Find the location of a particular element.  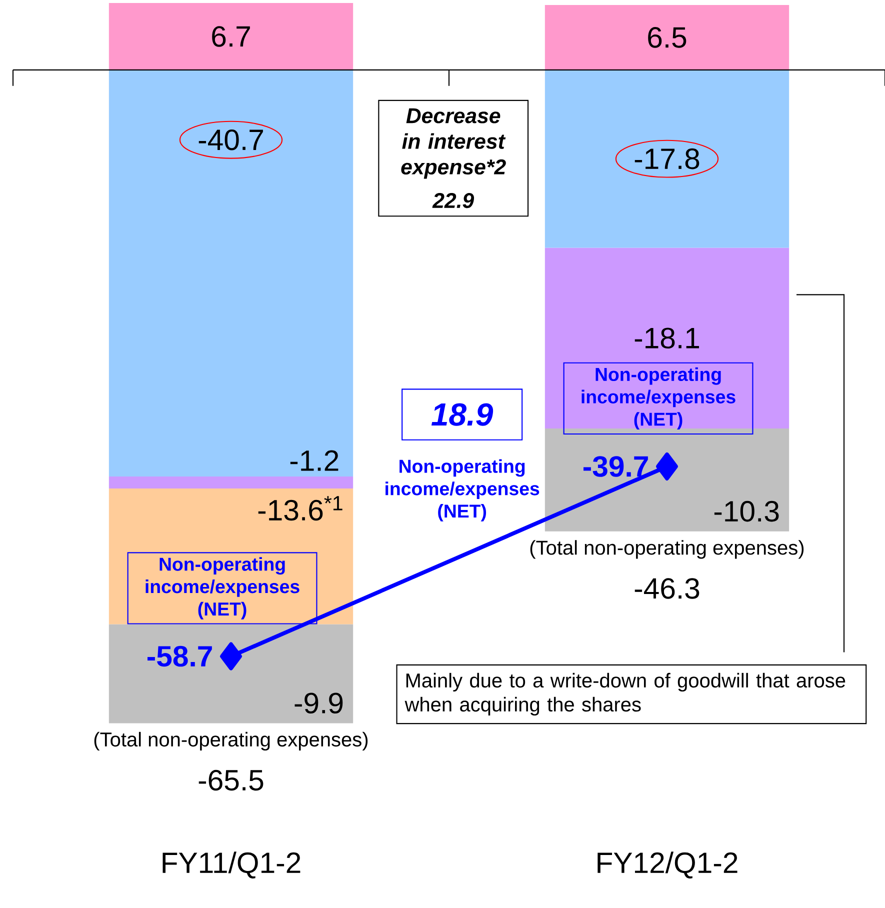

data-label: 6.5 is located at coordinates (667, 37).